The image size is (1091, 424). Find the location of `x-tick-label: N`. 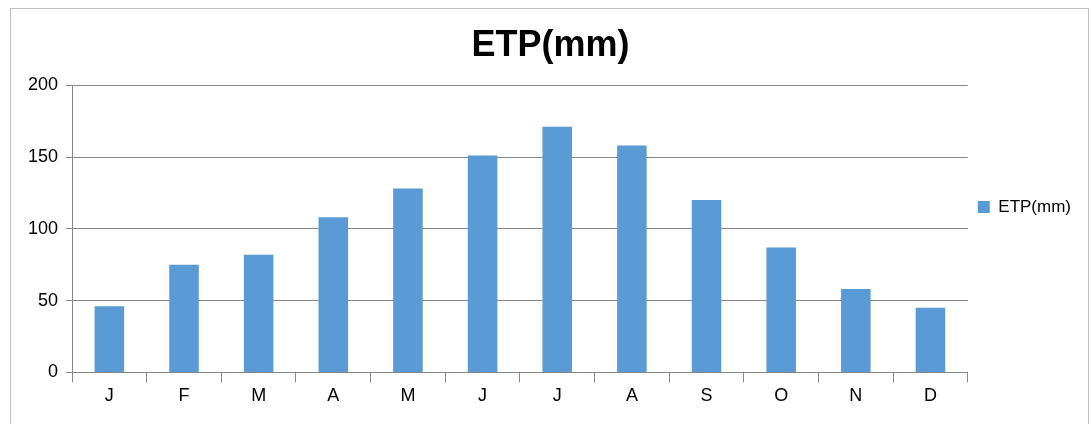

x-tick-label: N is located at coordinates (856, 395).